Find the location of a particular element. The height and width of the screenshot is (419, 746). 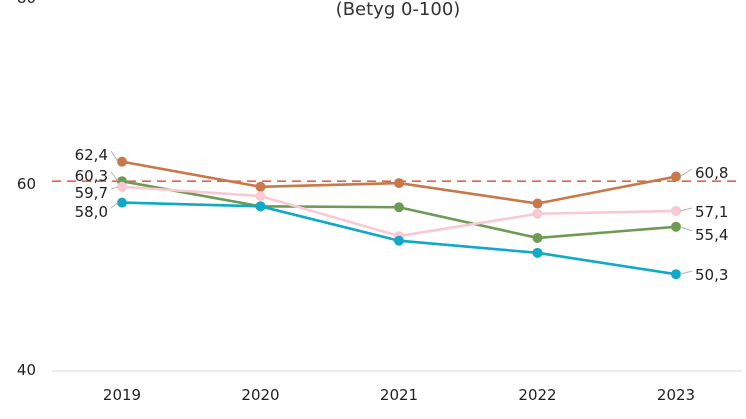

x-tick-label: 2023 is located at coordinates (676, 395).